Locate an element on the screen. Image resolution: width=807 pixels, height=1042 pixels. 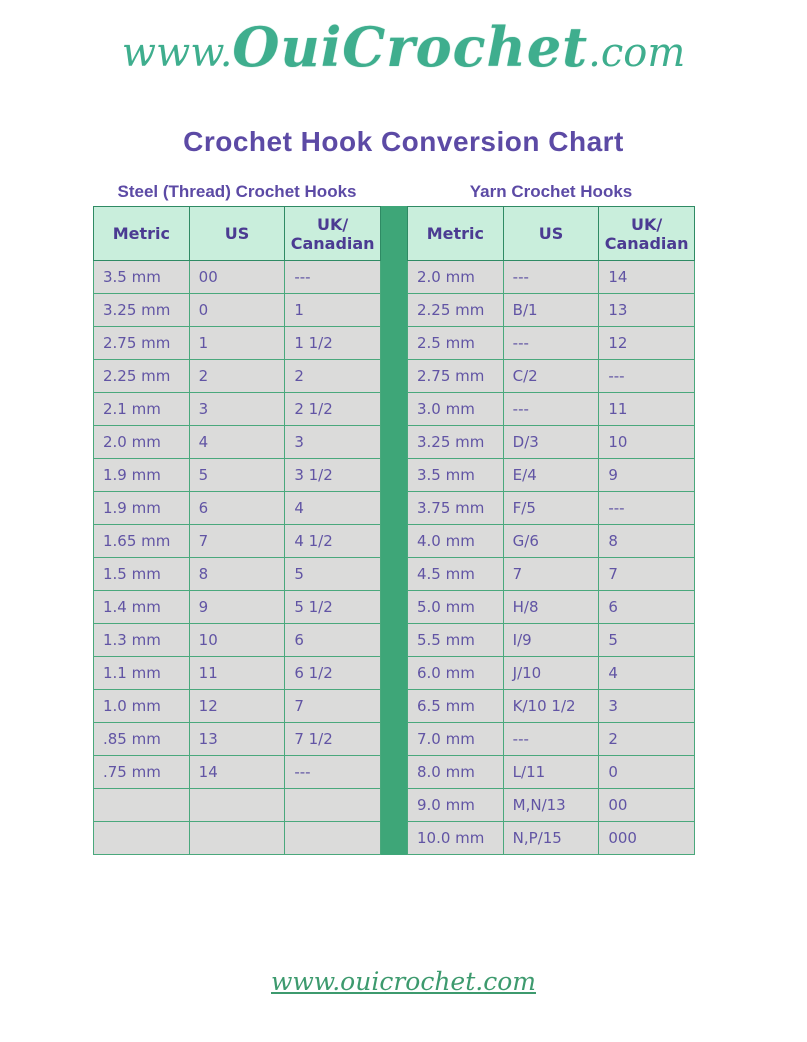
table-row: 9.0 mm M,N/13 00 is located at coordinates (551, 805).